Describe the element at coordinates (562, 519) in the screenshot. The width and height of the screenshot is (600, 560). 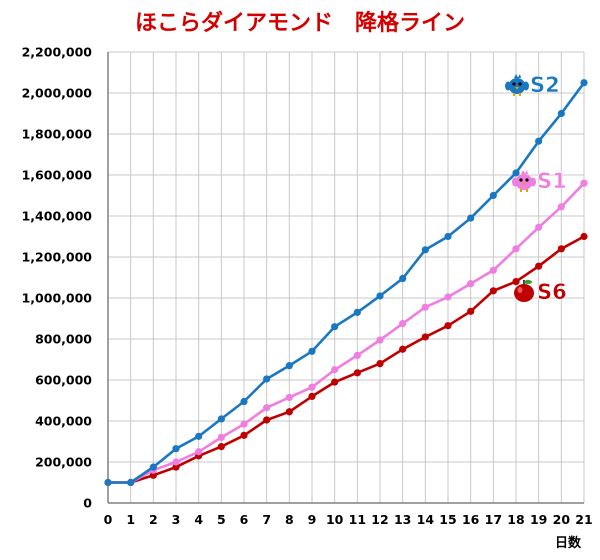
I see `x-tick-label: 20` at that location.